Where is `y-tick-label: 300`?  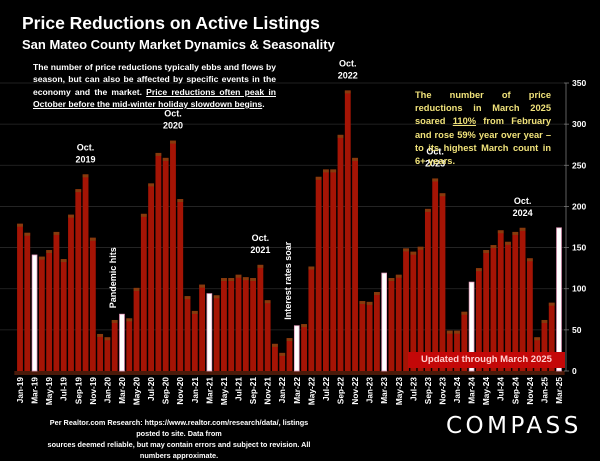
y-tick-label: 300 is located at coordinates (579, 124).